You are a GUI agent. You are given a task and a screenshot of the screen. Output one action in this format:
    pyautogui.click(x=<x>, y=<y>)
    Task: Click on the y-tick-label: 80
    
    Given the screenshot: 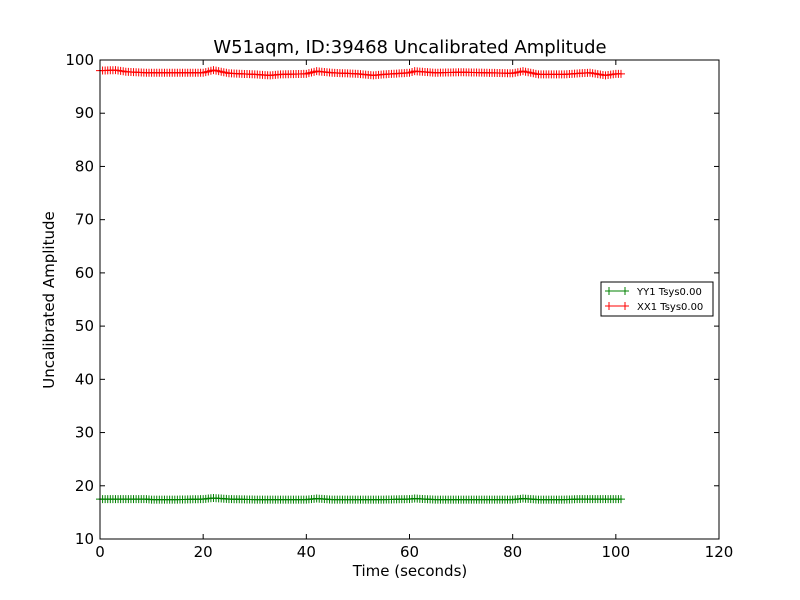 What is the action you would take?
    pyautogui.click(x=84, y=166)
    